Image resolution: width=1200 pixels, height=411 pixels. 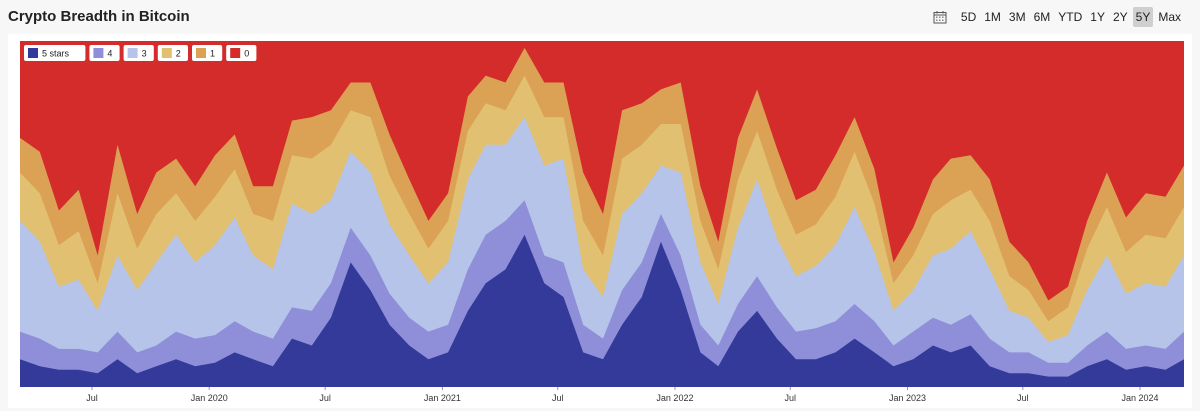 I want to click on legend-item-2: 2, so click(x=172, y=53).